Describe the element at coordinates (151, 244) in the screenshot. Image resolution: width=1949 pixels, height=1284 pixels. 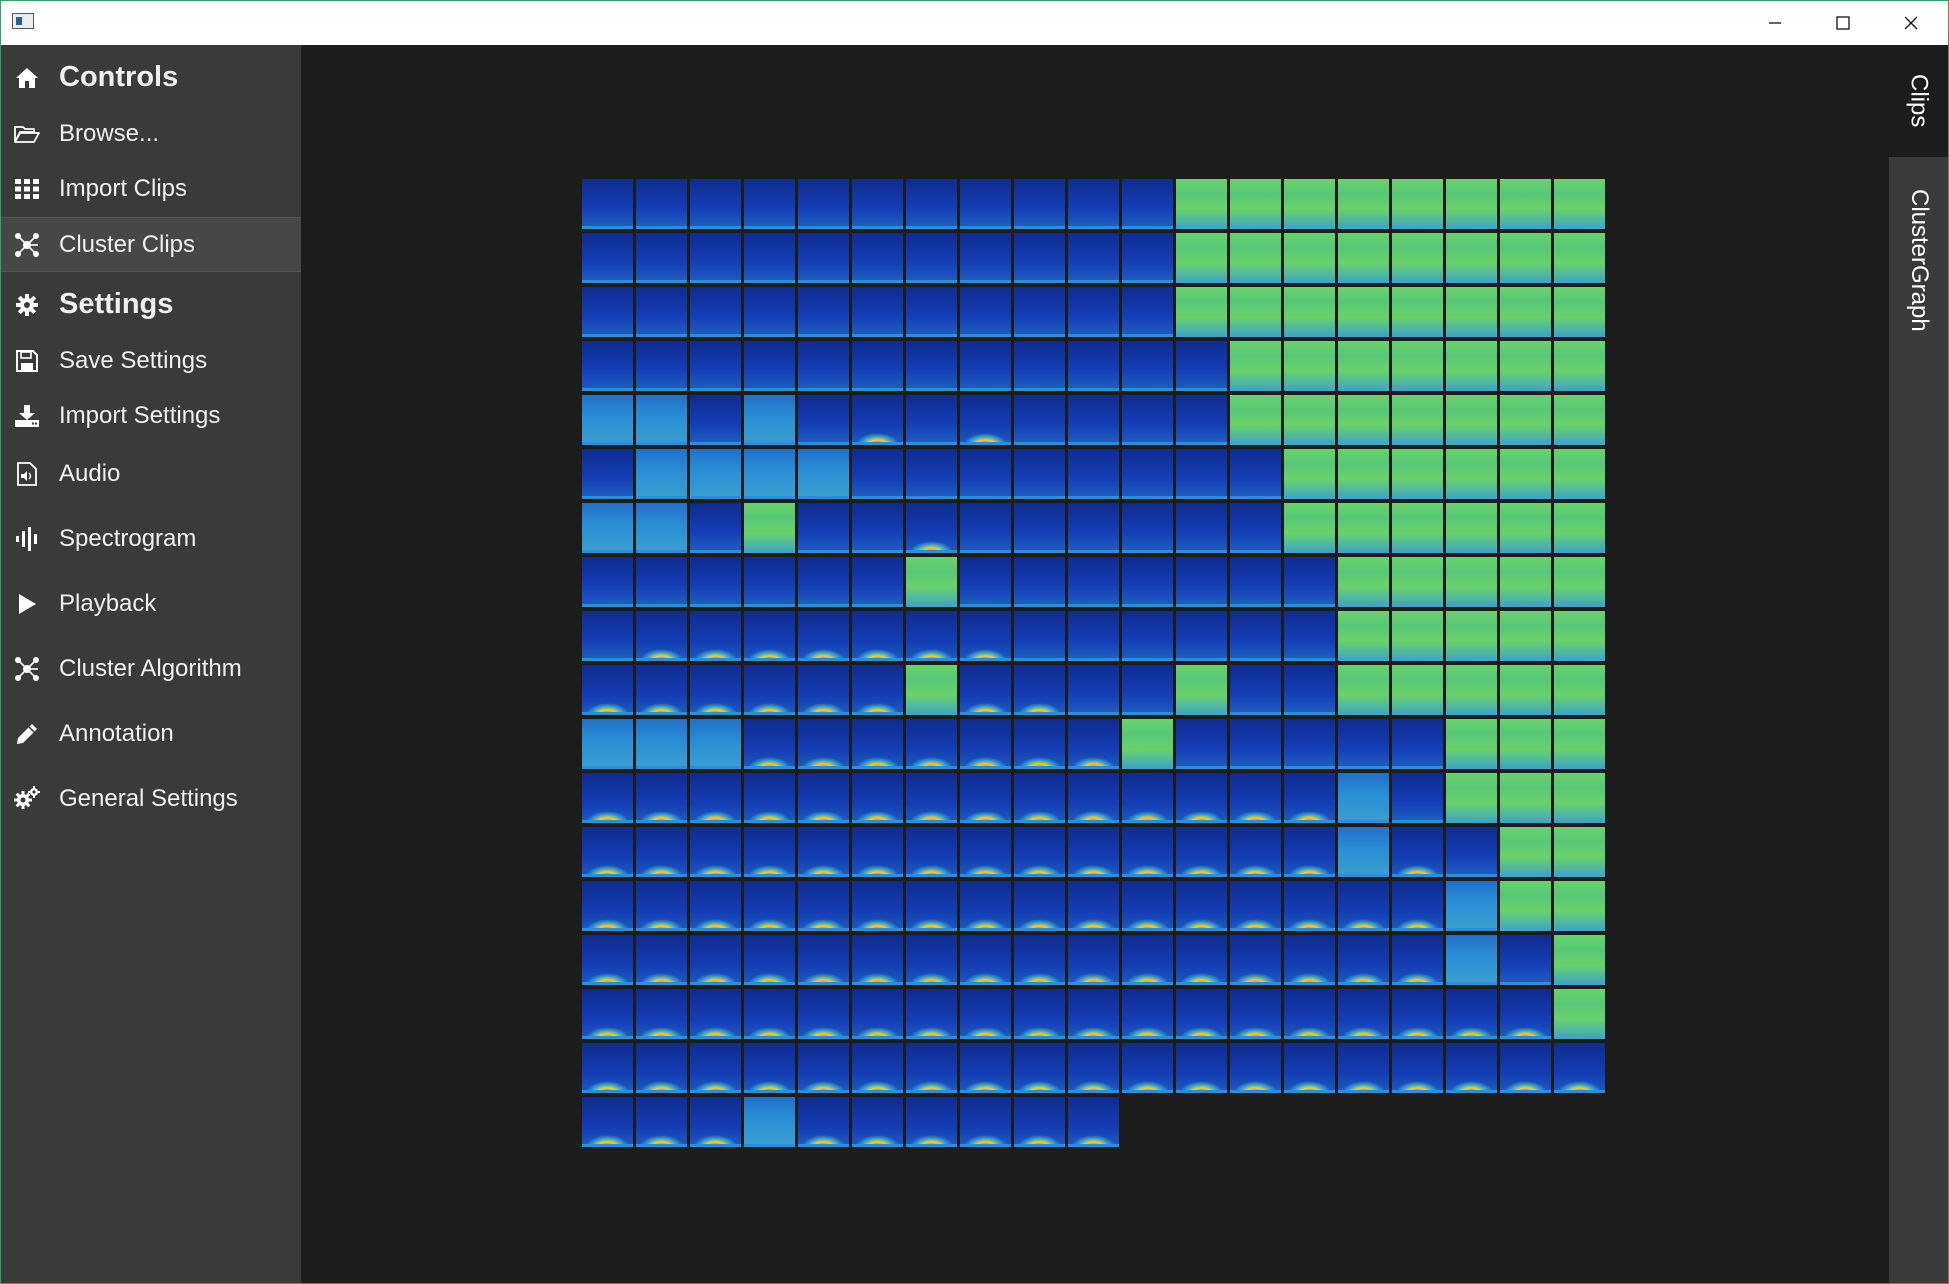
I see `sidebar-item-cluster-clips: Cluster Clips` at that location.